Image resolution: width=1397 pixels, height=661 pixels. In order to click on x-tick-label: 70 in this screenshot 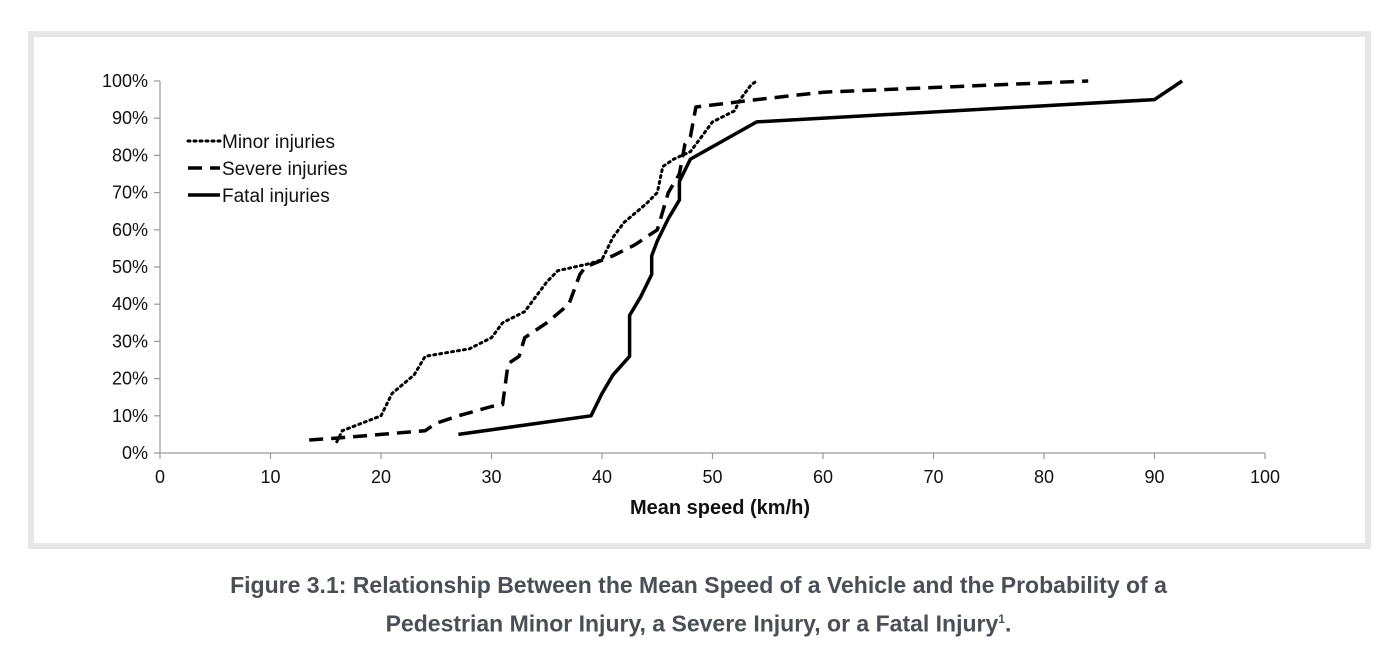, I will do `click(933, 477)`.